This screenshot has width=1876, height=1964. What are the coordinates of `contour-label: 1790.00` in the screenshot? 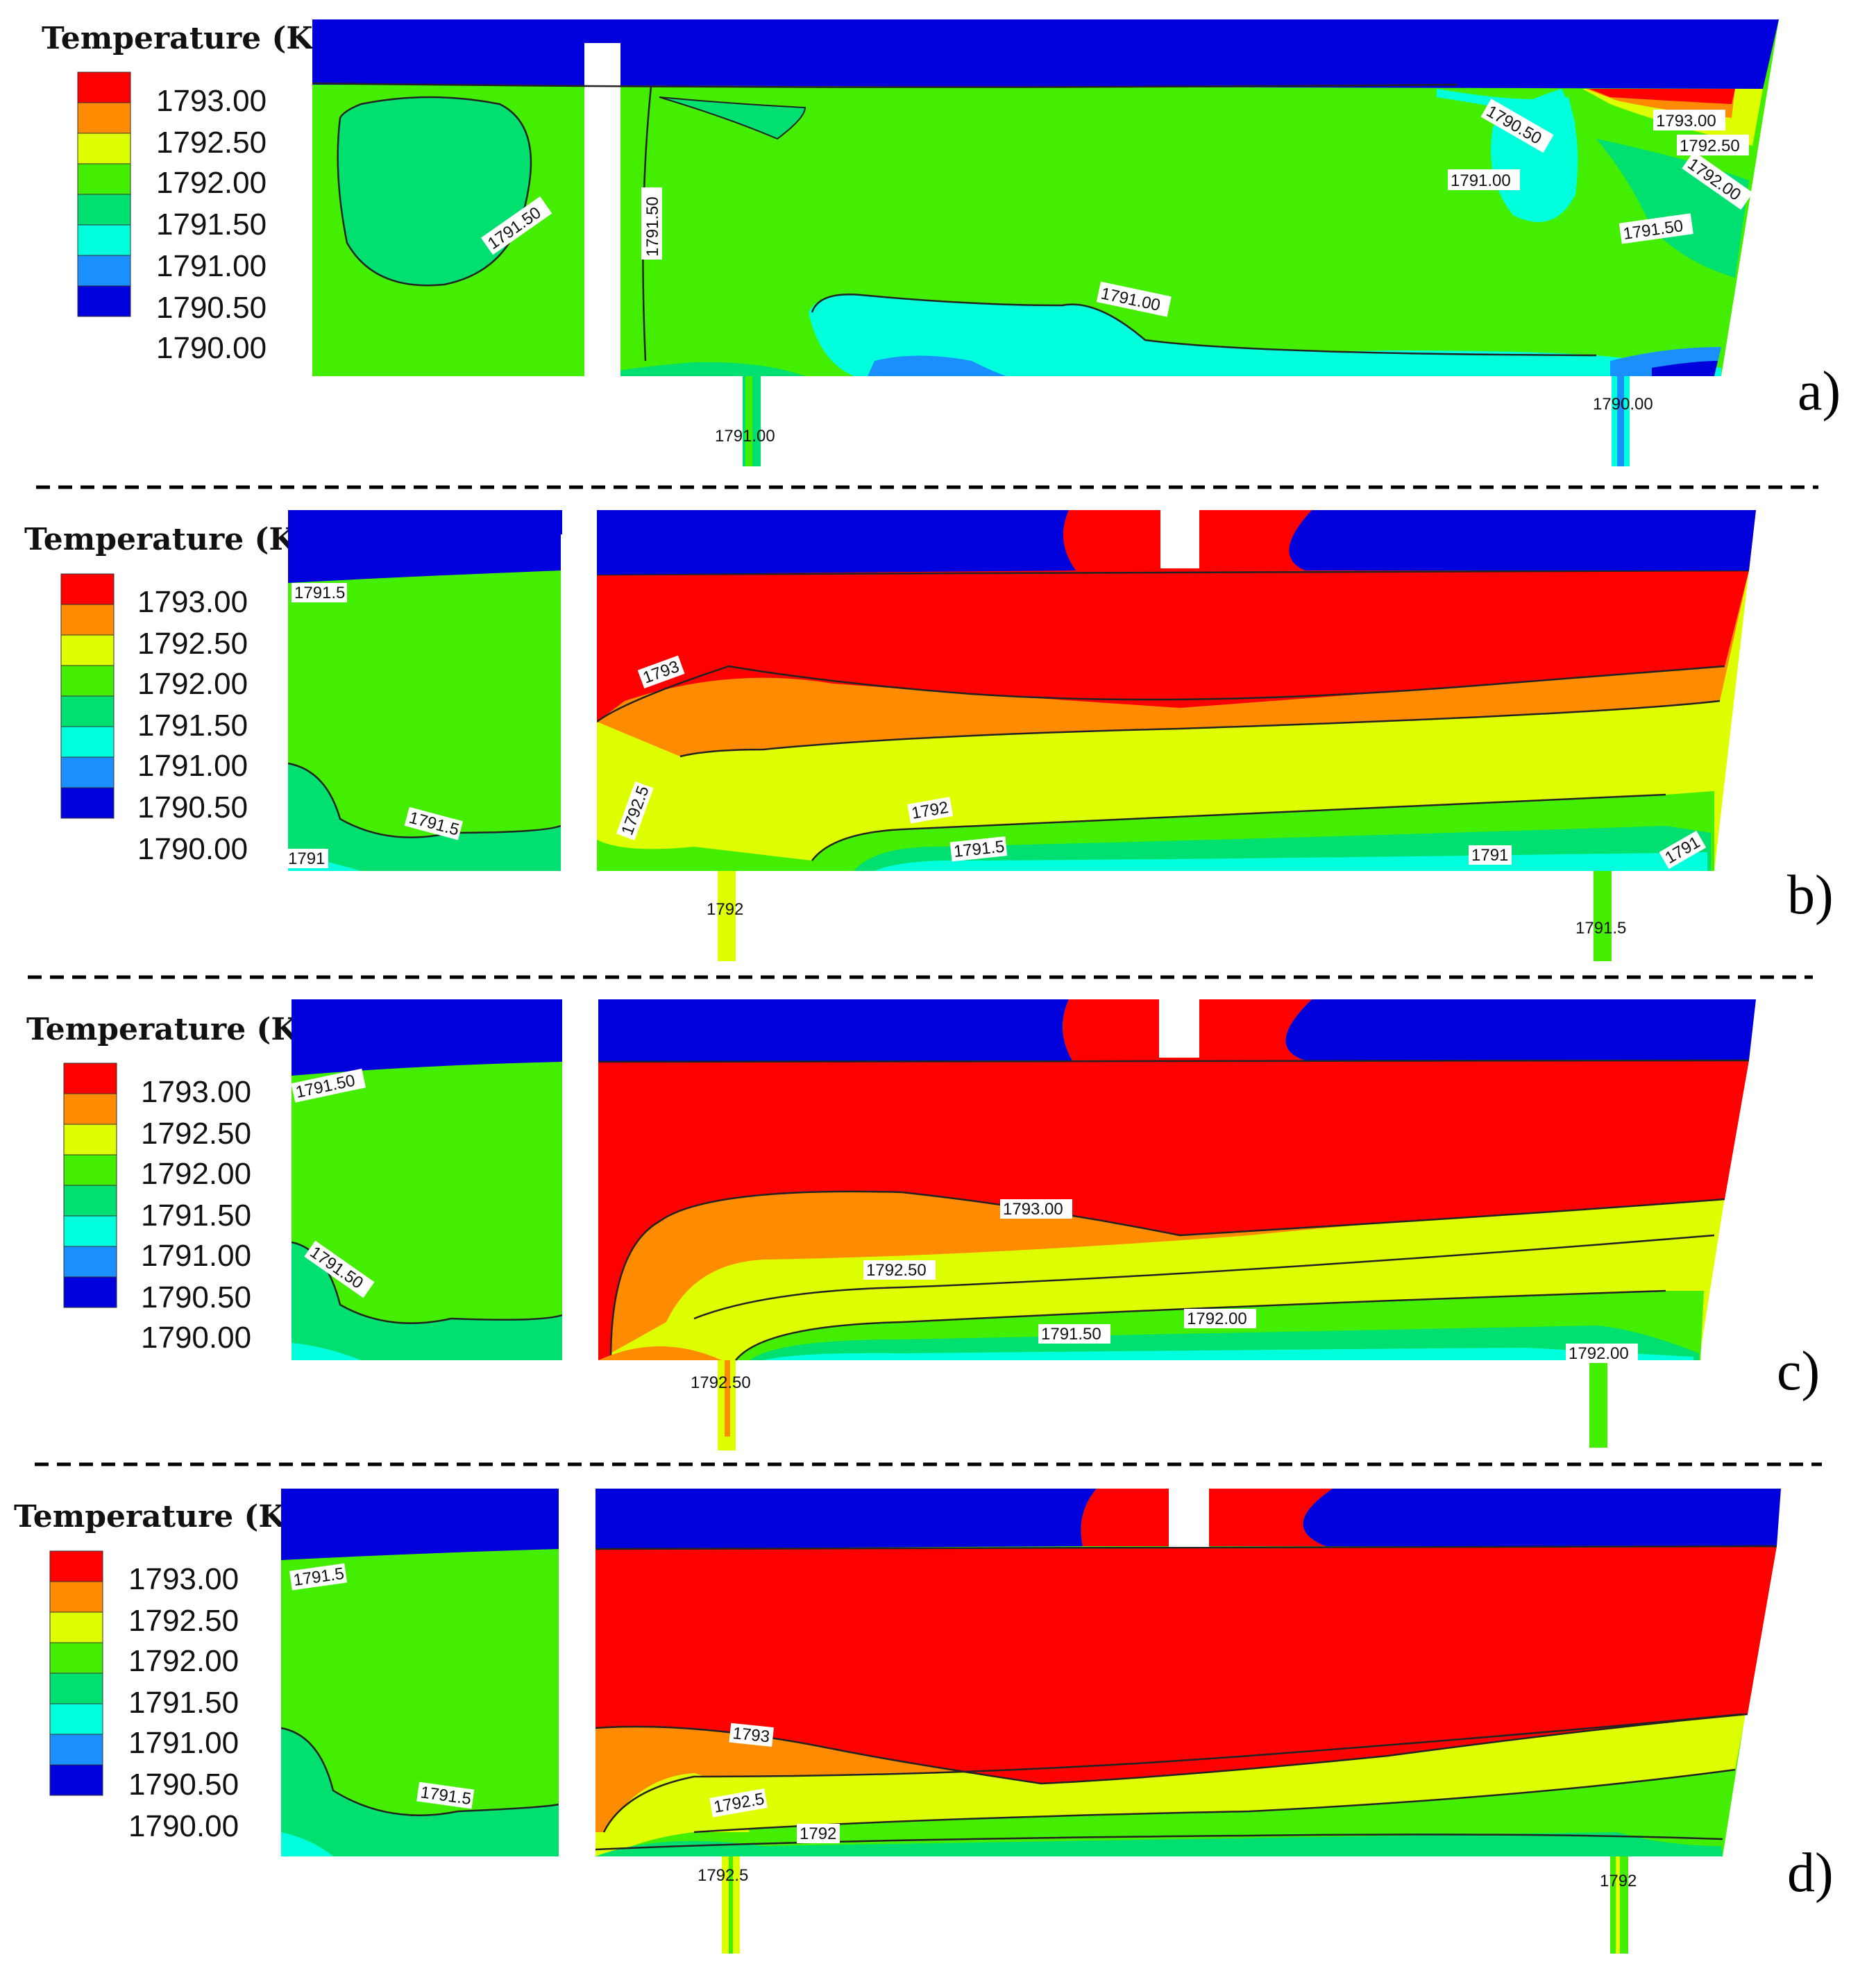 It's located at (1623, 404).